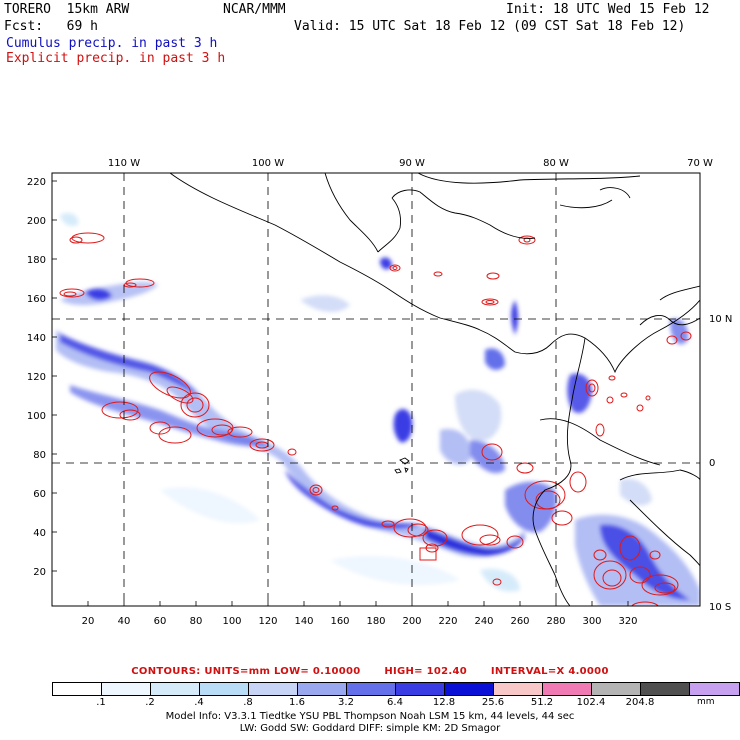 This screenshot has width=740, height=740. I want to click on x-axis-label: 60, so click(160, 621).